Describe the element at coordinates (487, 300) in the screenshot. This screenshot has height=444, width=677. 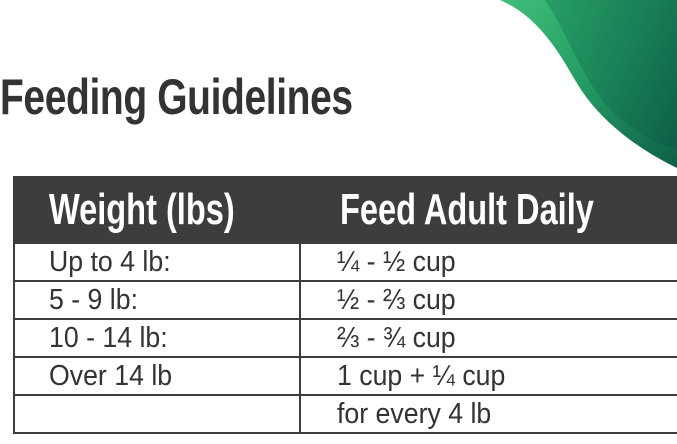
I see `amount-cell: ½ - ⅔ cup` at that location.